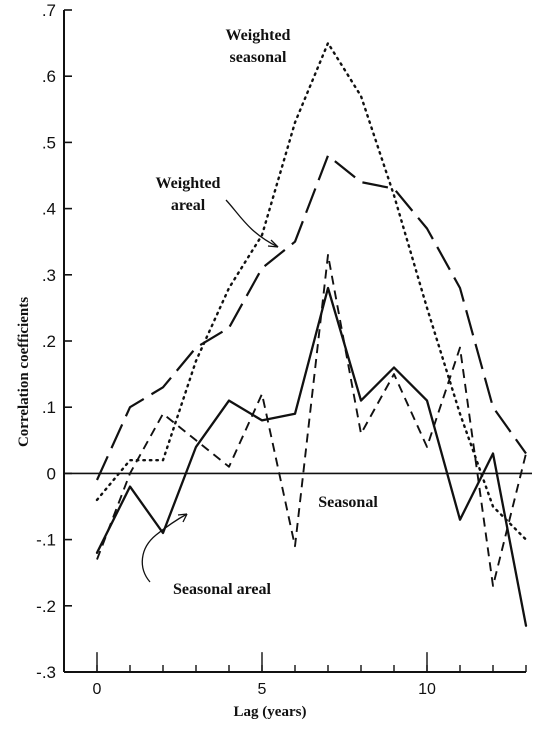 The image size is (534, 732). Describe the element at coordinates (51, 473) in the screenshot. I see `y-tick-label: 0` at that location.